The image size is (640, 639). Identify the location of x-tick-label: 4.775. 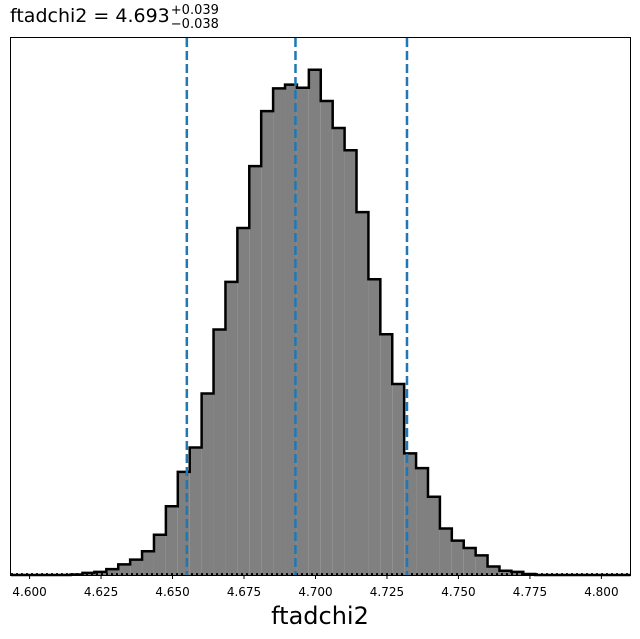
(530, 592).